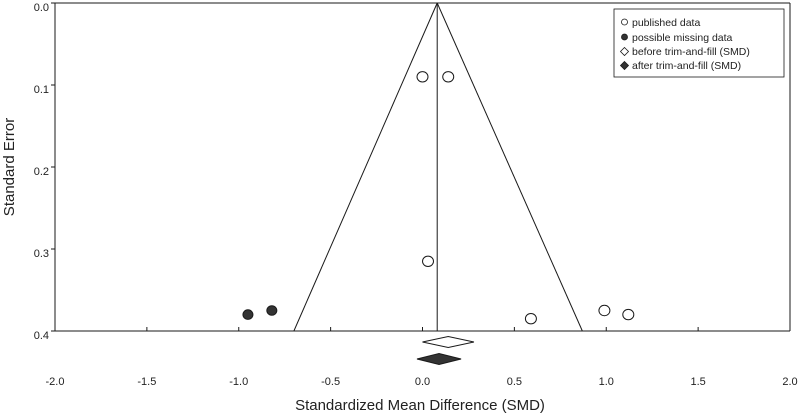  What do you see at coordinates (682, 38) in the screenshot?
I see `legend-label-missing: possible missing data` at bounding box center [682, 38].